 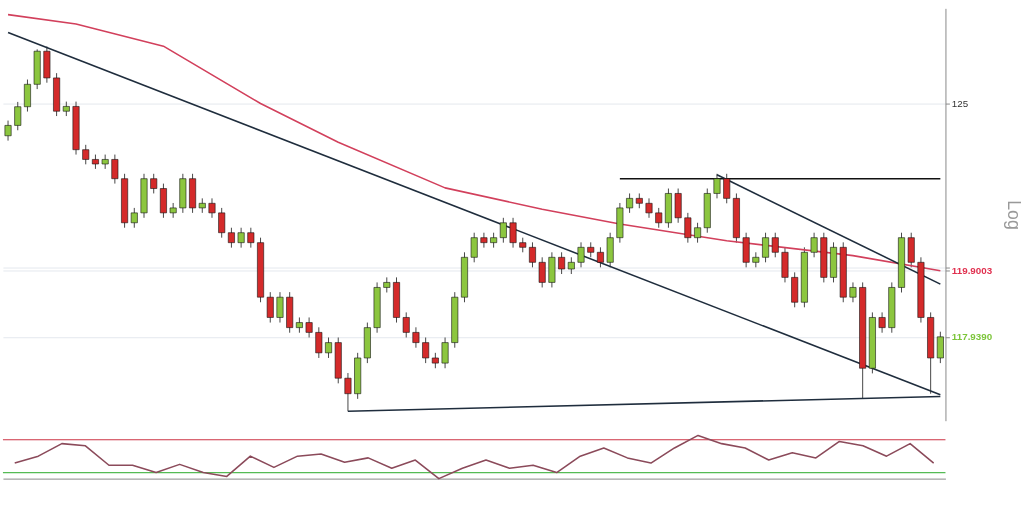 What do you see at coordinates (972, 337) in the screenshot?
I see `y-tick-label: 117.9390` at bounding box center [972, 337].